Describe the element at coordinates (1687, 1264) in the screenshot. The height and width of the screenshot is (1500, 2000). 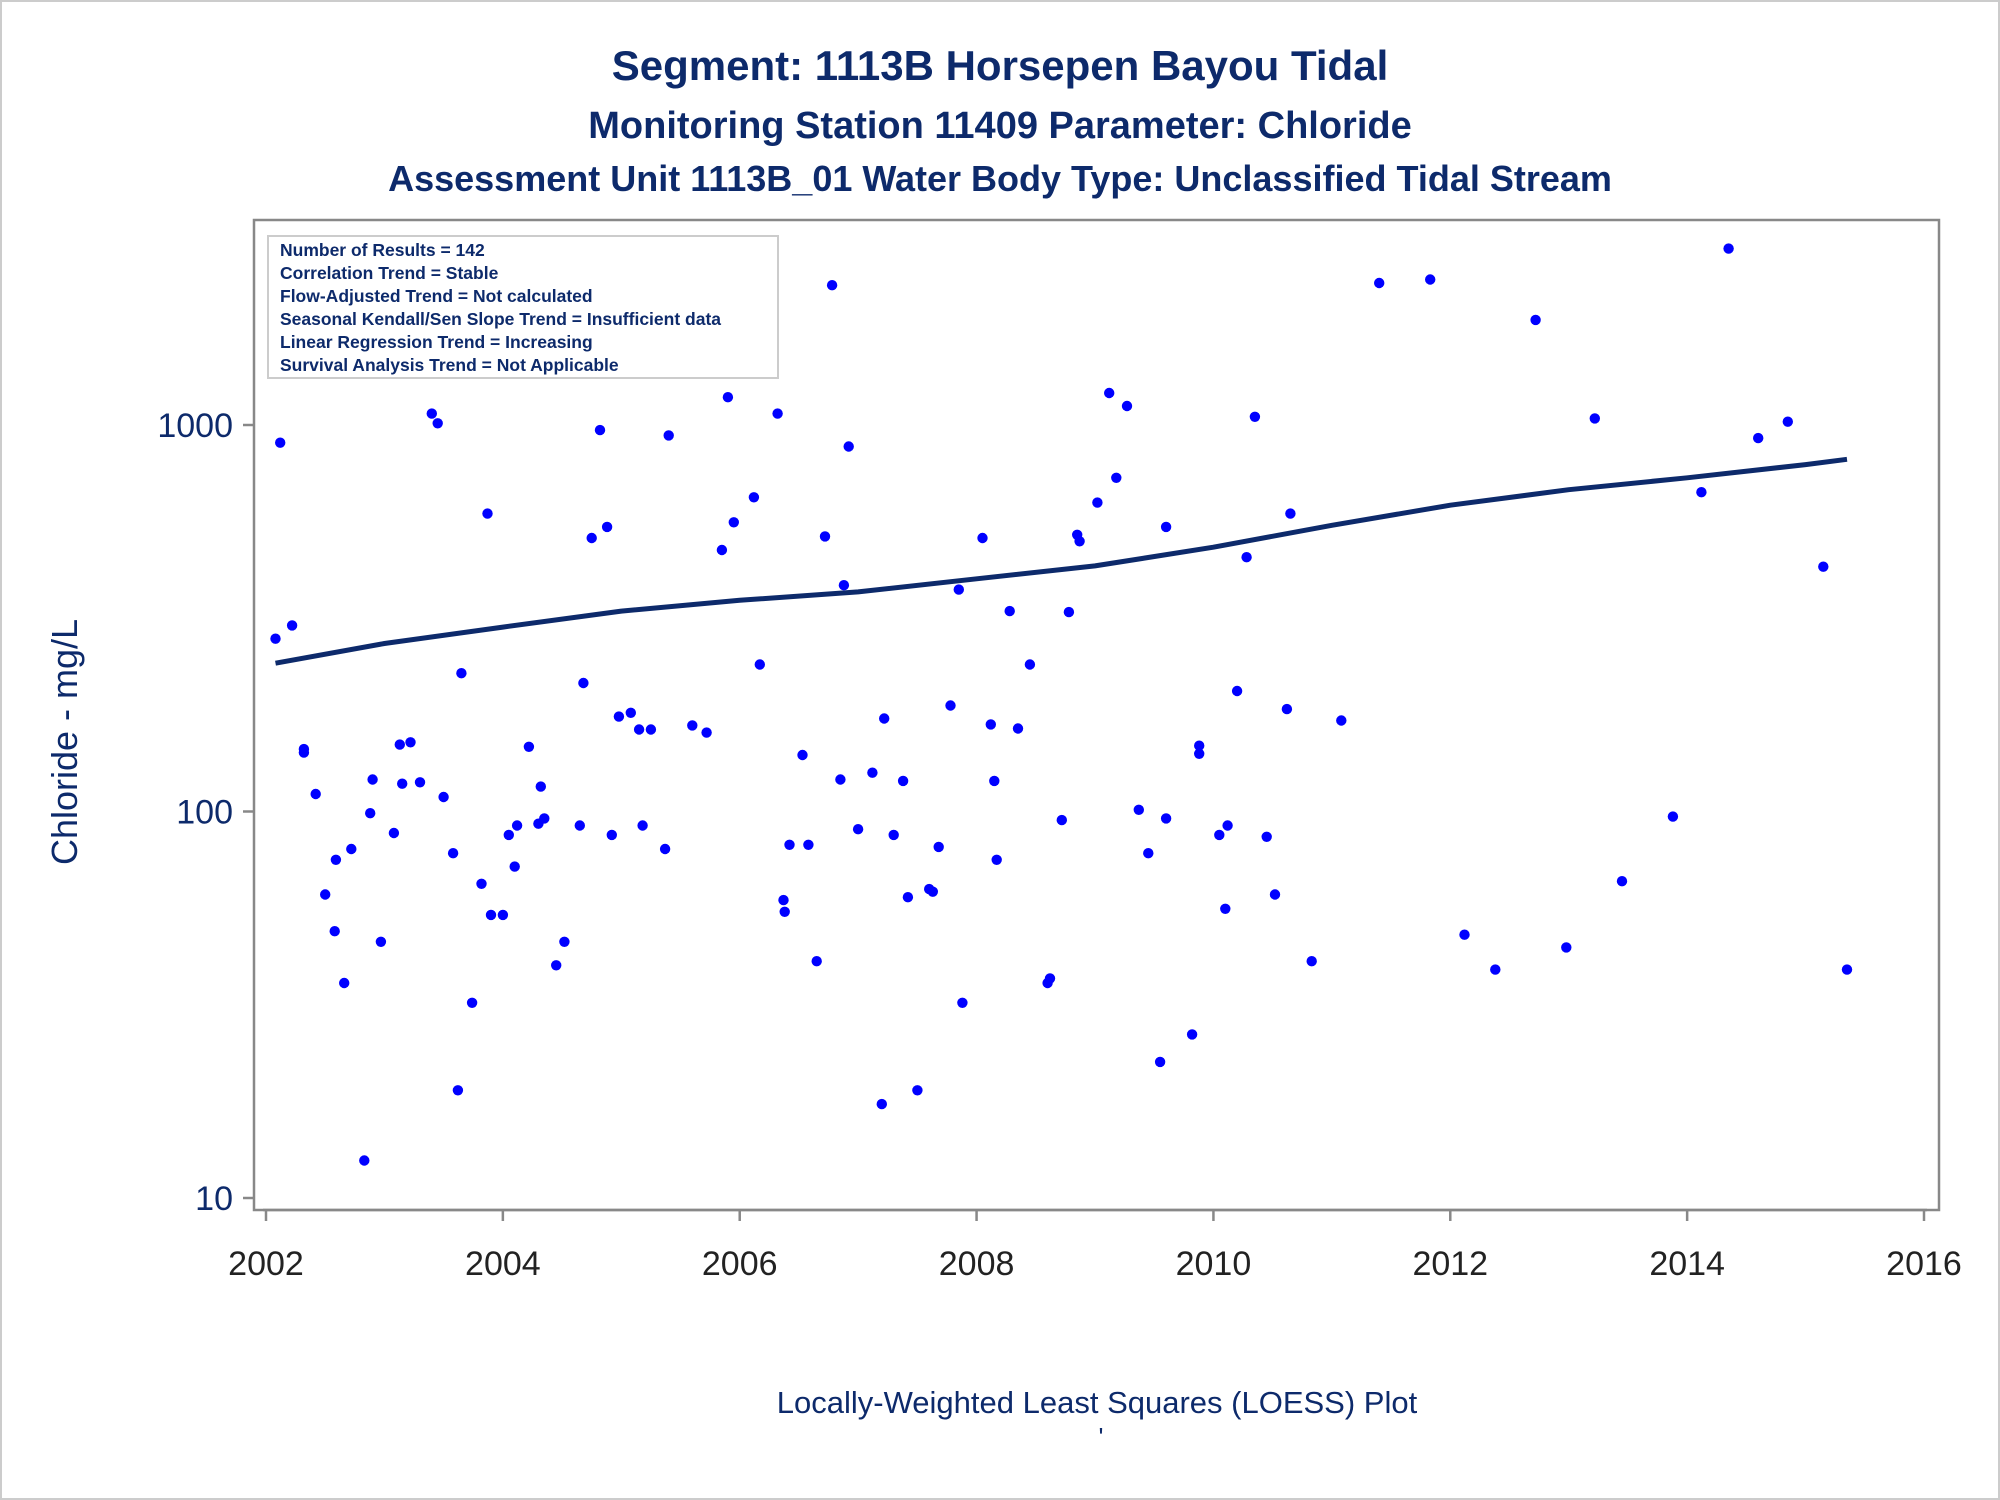
I see `x-tick-label: 2014` at that location.